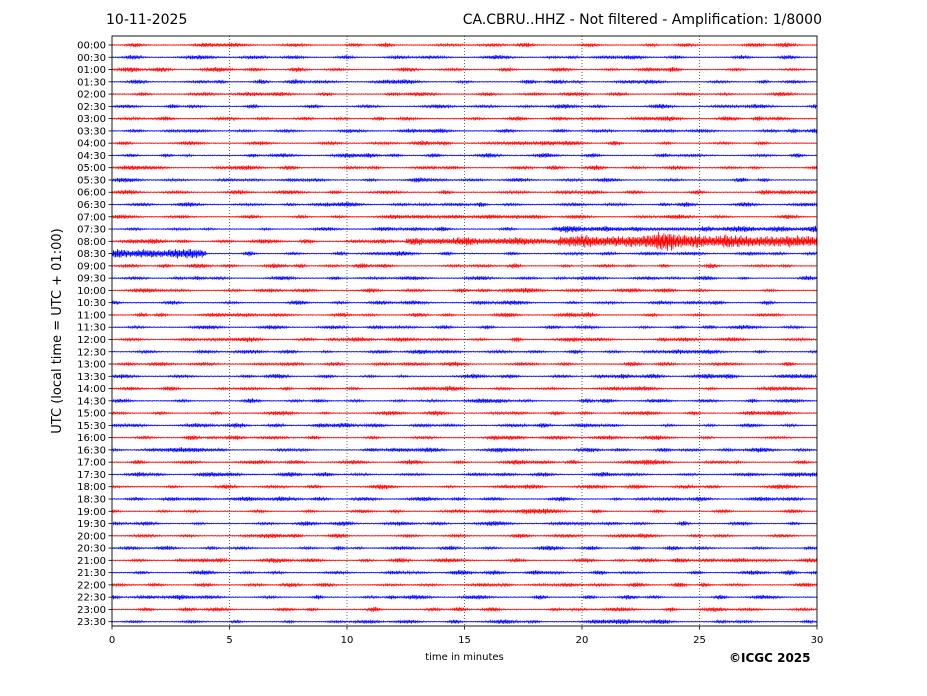 The image size is (927, 696). Describe the element at coordinates (91, 365) in the screenshot. I see `y-tick-label: 13:00` at that location.